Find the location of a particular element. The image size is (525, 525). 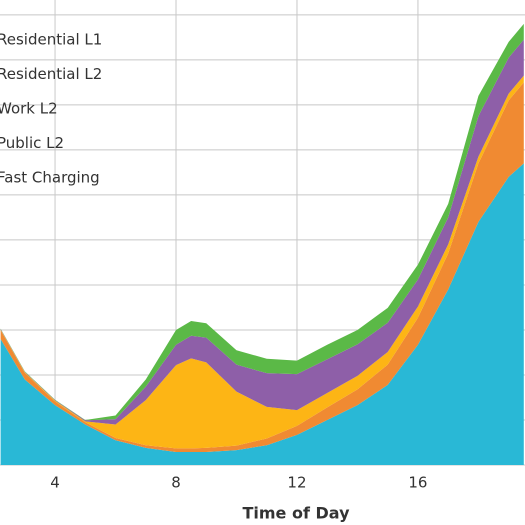

legend-label: Work L2 is located at coordinates (29, 109).